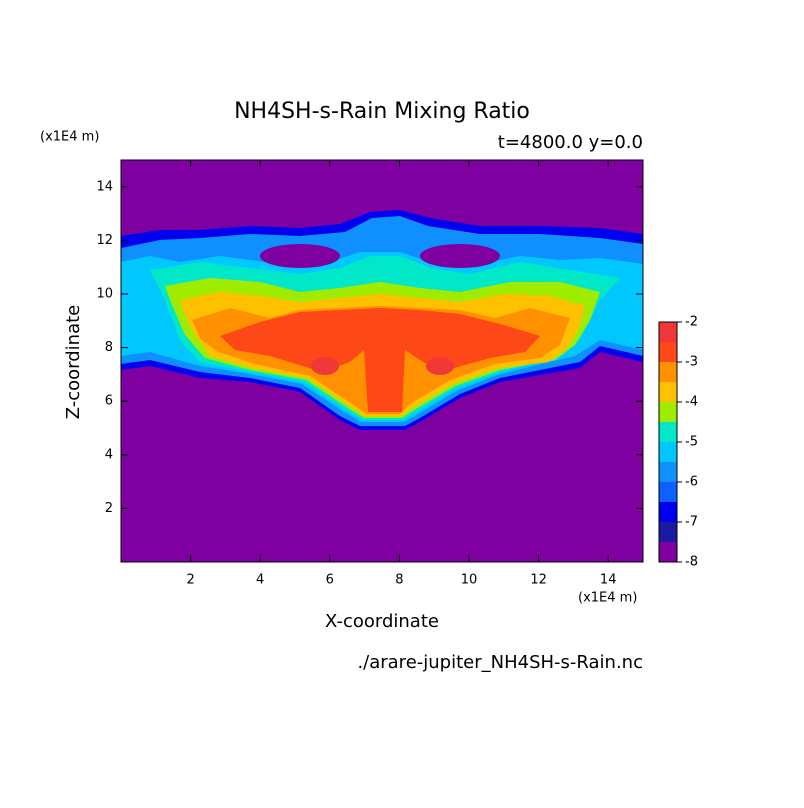 The height and width of the screenshot is (808, 804). Describe the element at coordinates (382, 621) in the screenshot. I see `x-axis-label: X-coordinate` at that location.